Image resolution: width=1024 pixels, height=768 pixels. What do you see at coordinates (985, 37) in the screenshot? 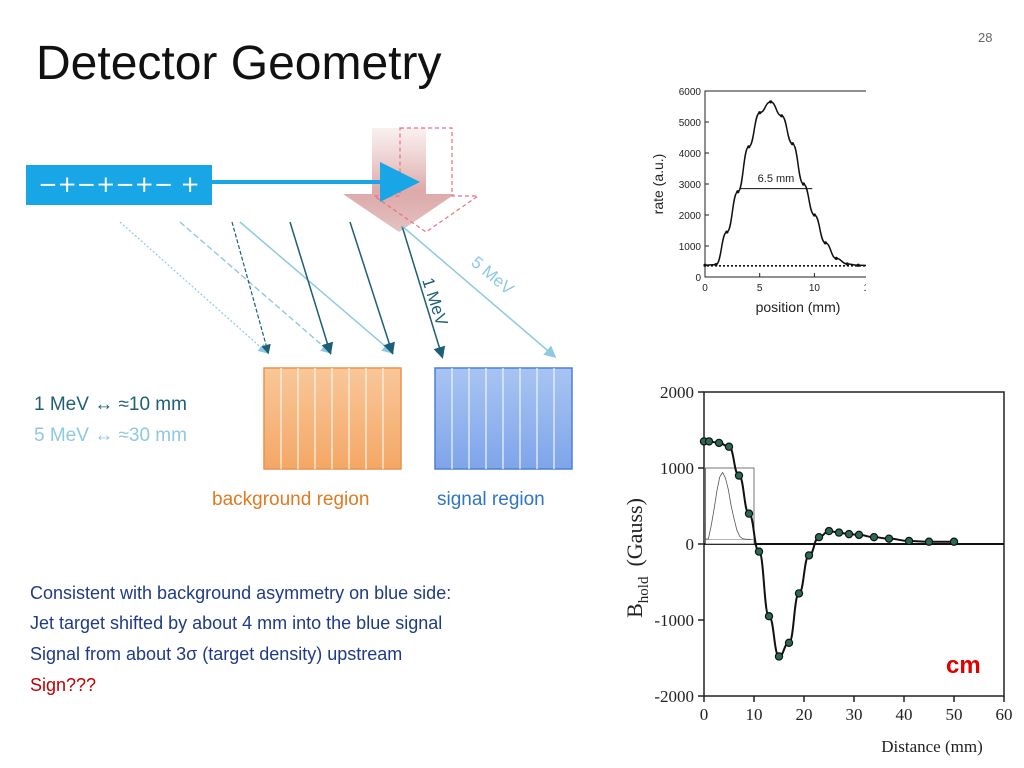
I see `page-number: 28` at bounding box center [985, 37].